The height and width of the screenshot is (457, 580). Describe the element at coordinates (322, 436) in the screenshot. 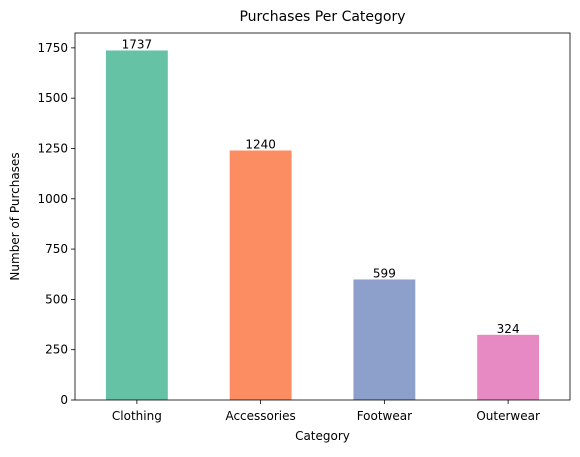

I see `x-axis-label: Category` at that location.